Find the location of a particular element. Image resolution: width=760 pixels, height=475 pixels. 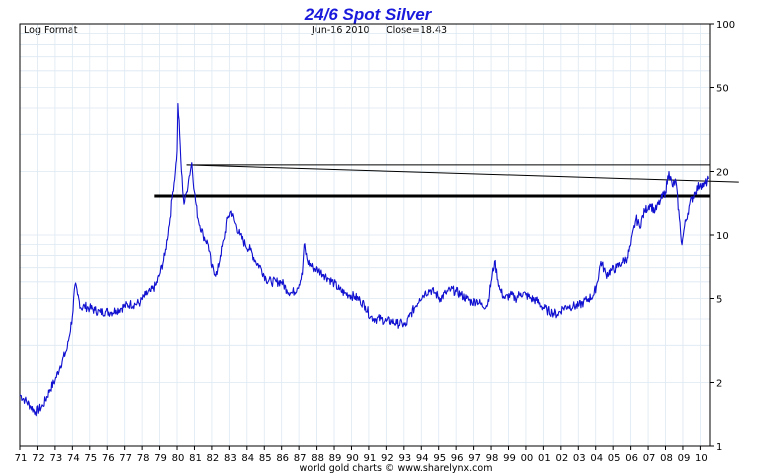

x-tick-label: 06 is located at coordinates (631, 458).